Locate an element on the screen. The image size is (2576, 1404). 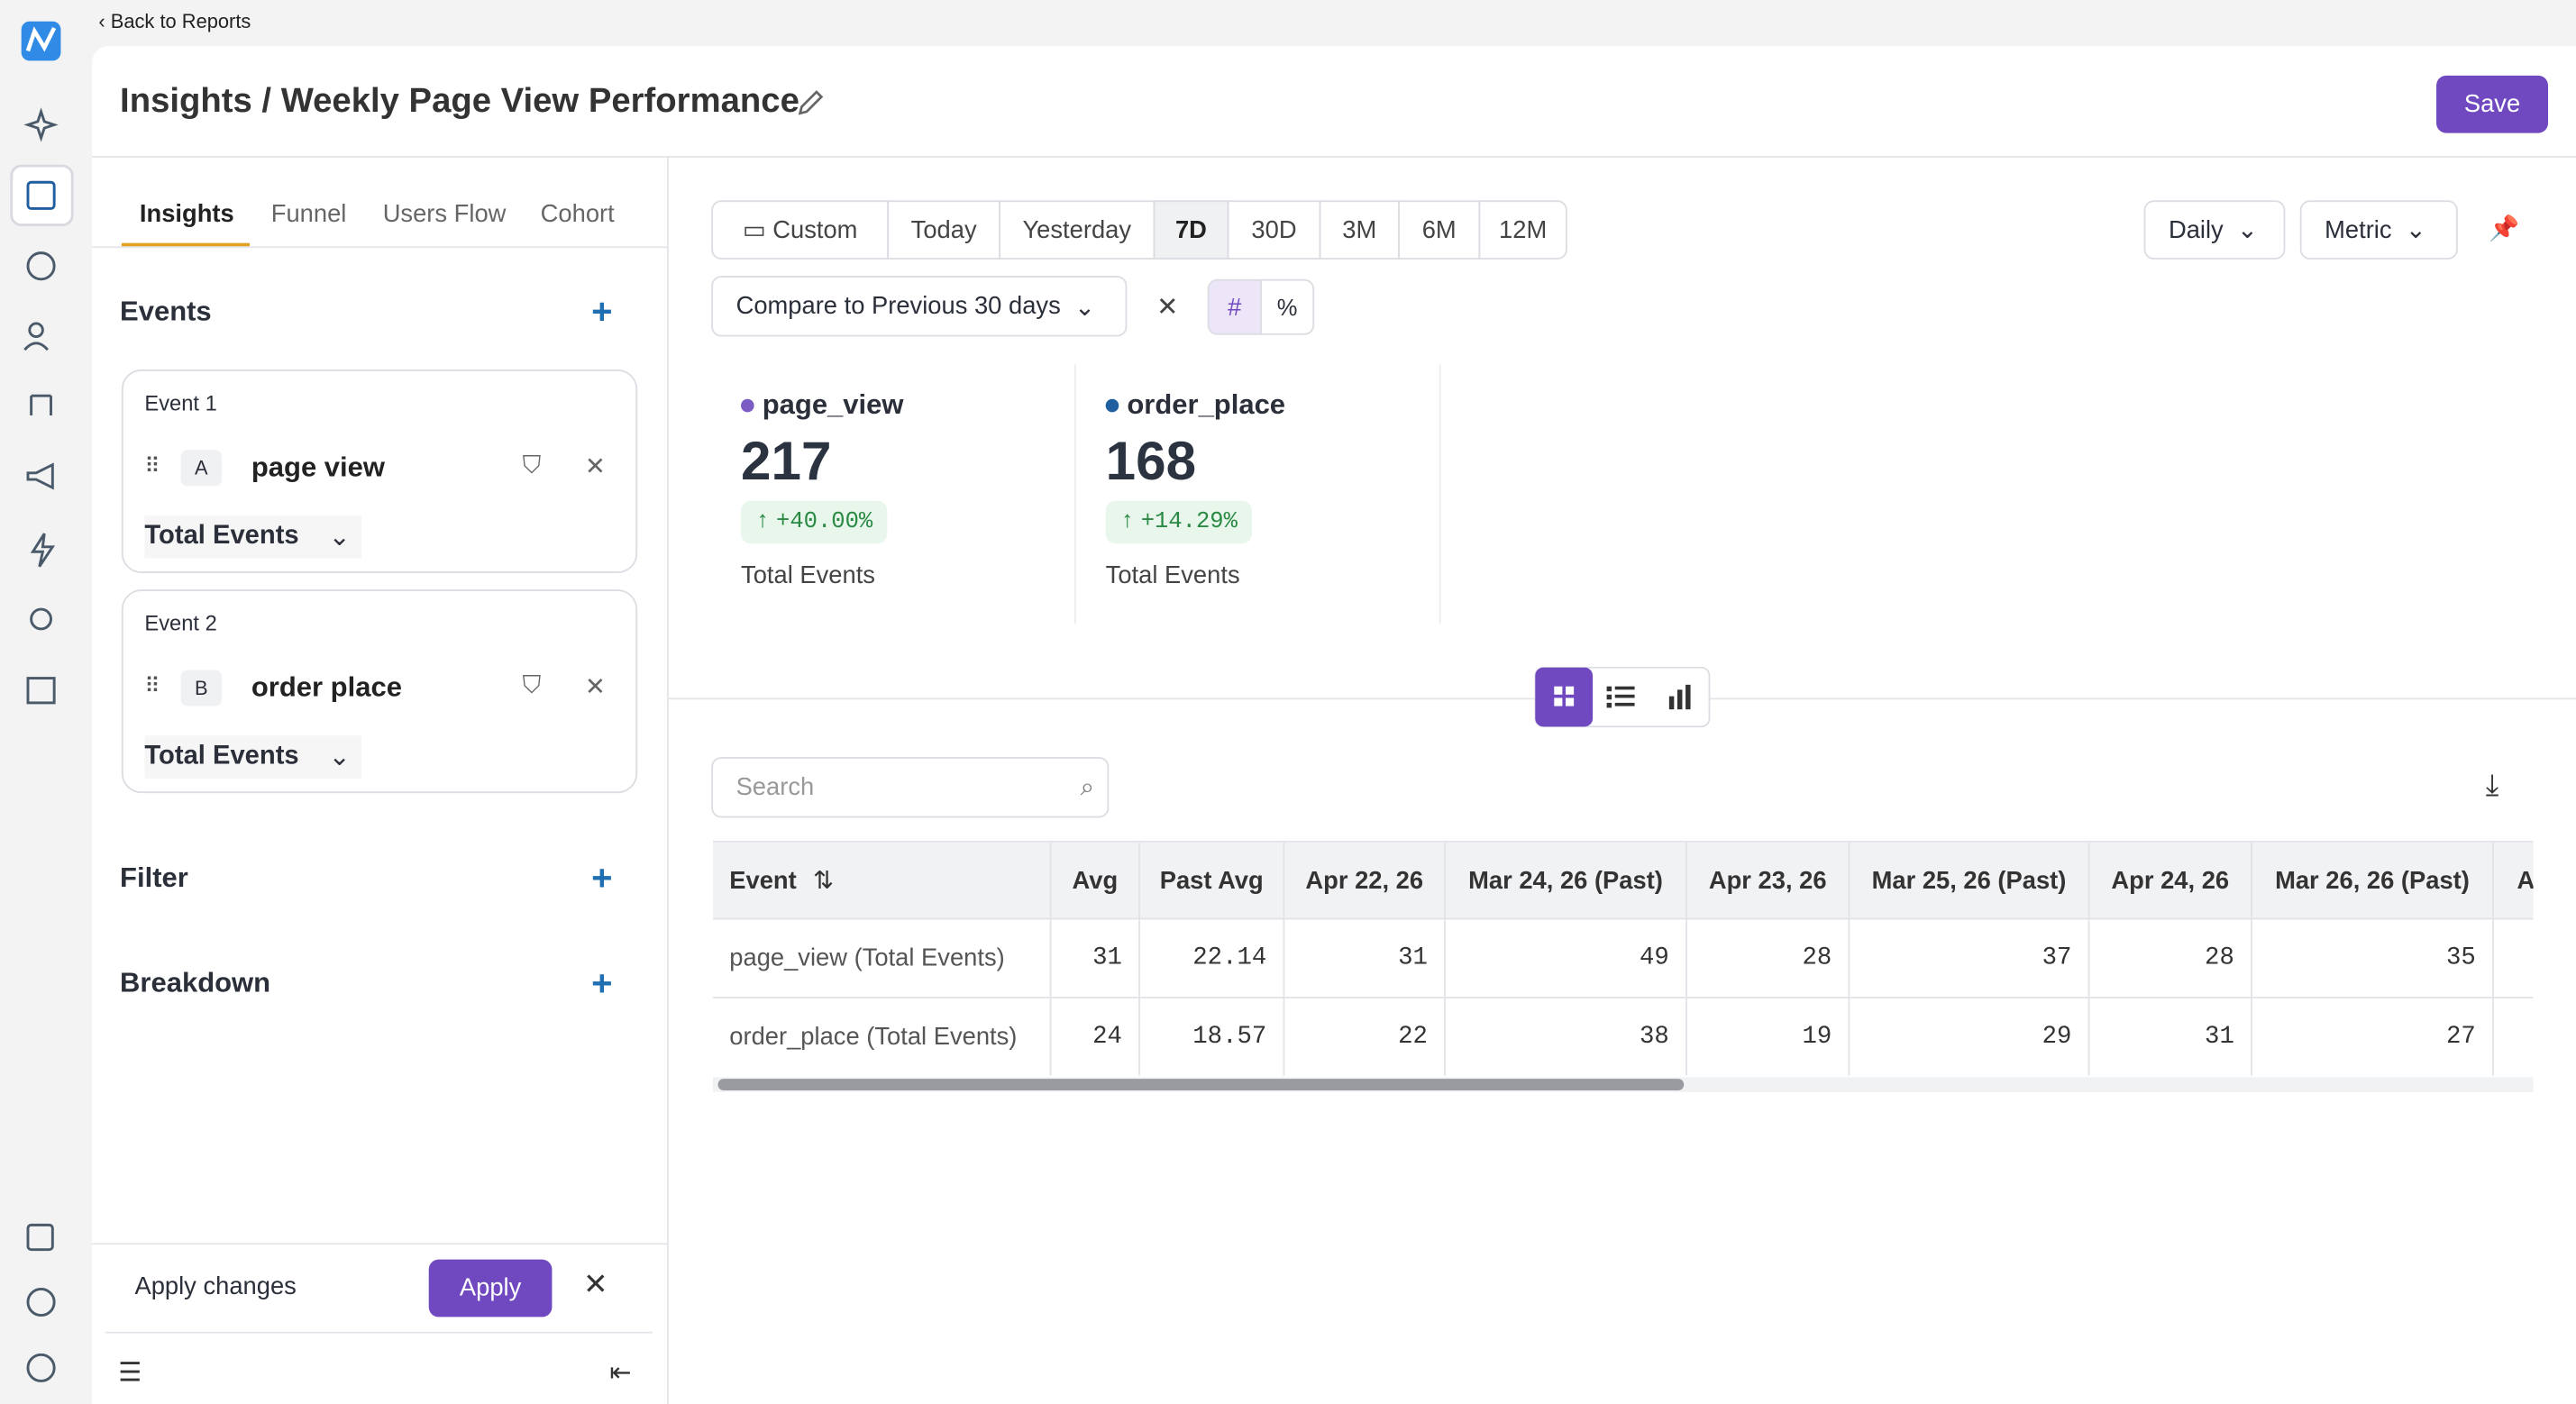
column-header: Mar 24, 26 (Past) is located at coordinates (1566, 881).